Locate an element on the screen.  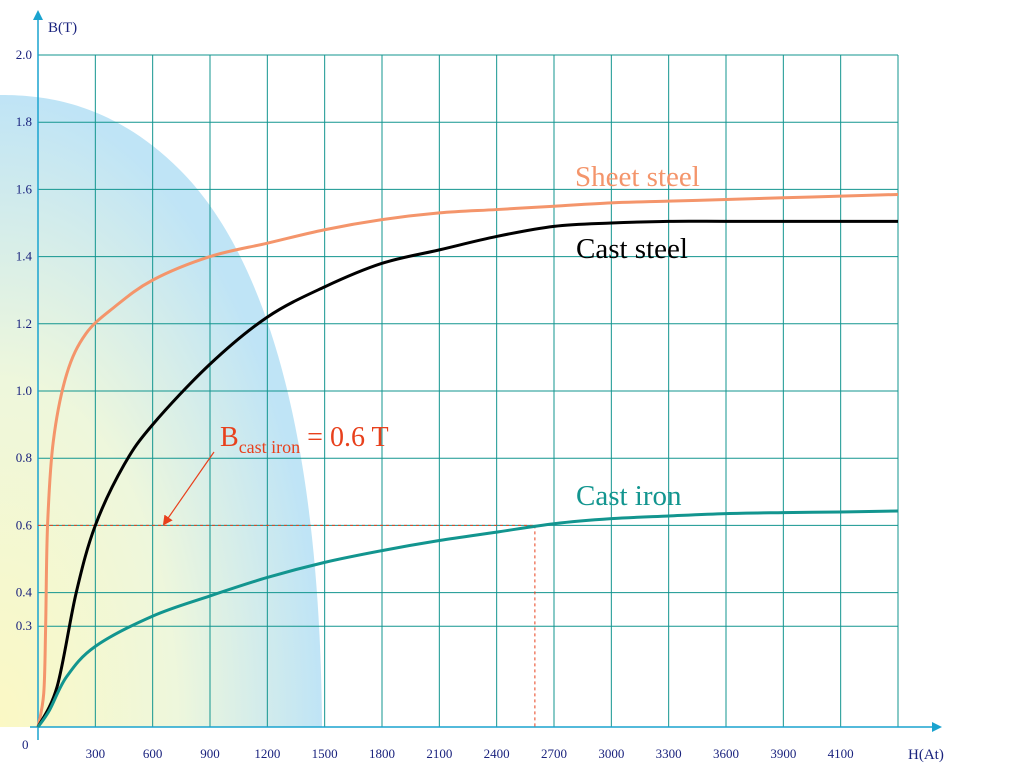
annotation-prefix: B is located at coordinates (229, 437).